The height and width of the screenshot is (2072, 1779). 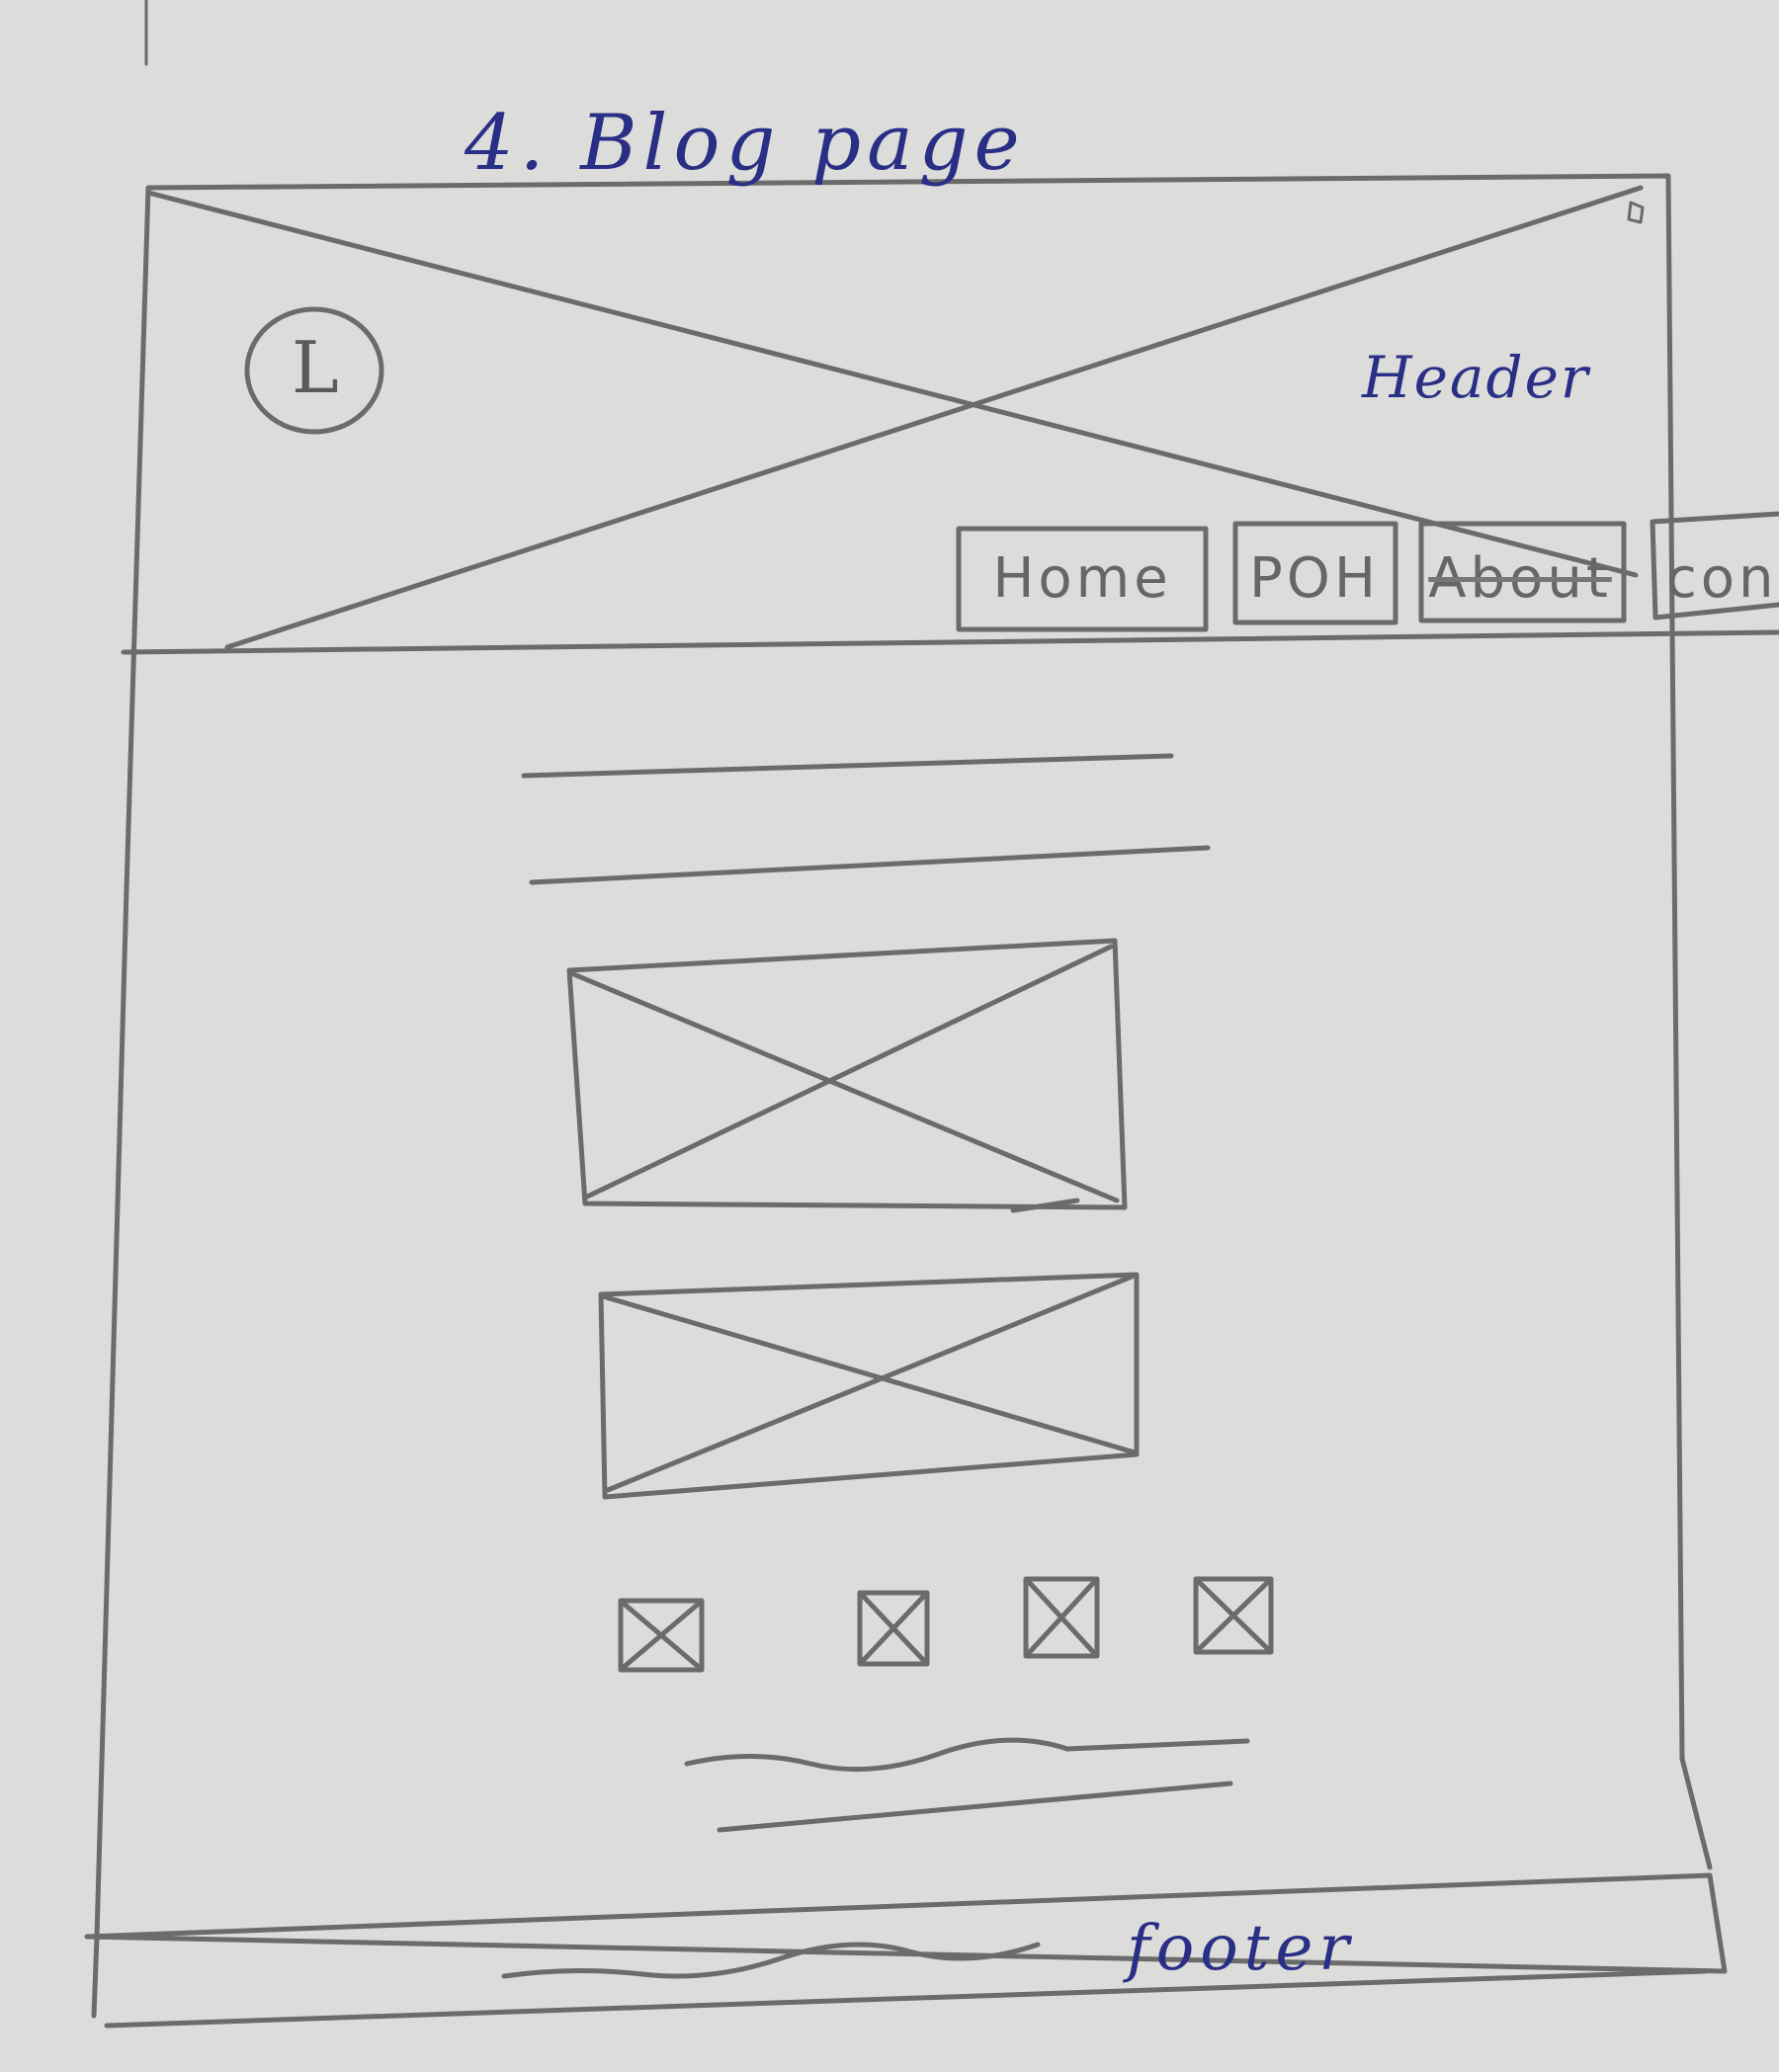 I want to click on nav-poh-label: POH, so click(x=1314, y=578).